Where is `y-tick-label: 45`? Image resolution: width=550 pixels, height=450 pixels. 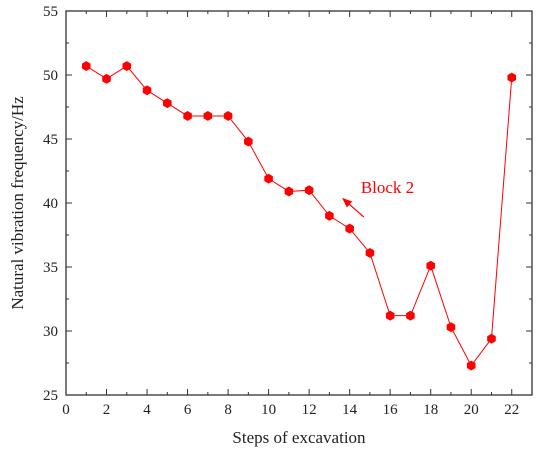
y-tick-label: 45 is located at coordinates (50, 140).